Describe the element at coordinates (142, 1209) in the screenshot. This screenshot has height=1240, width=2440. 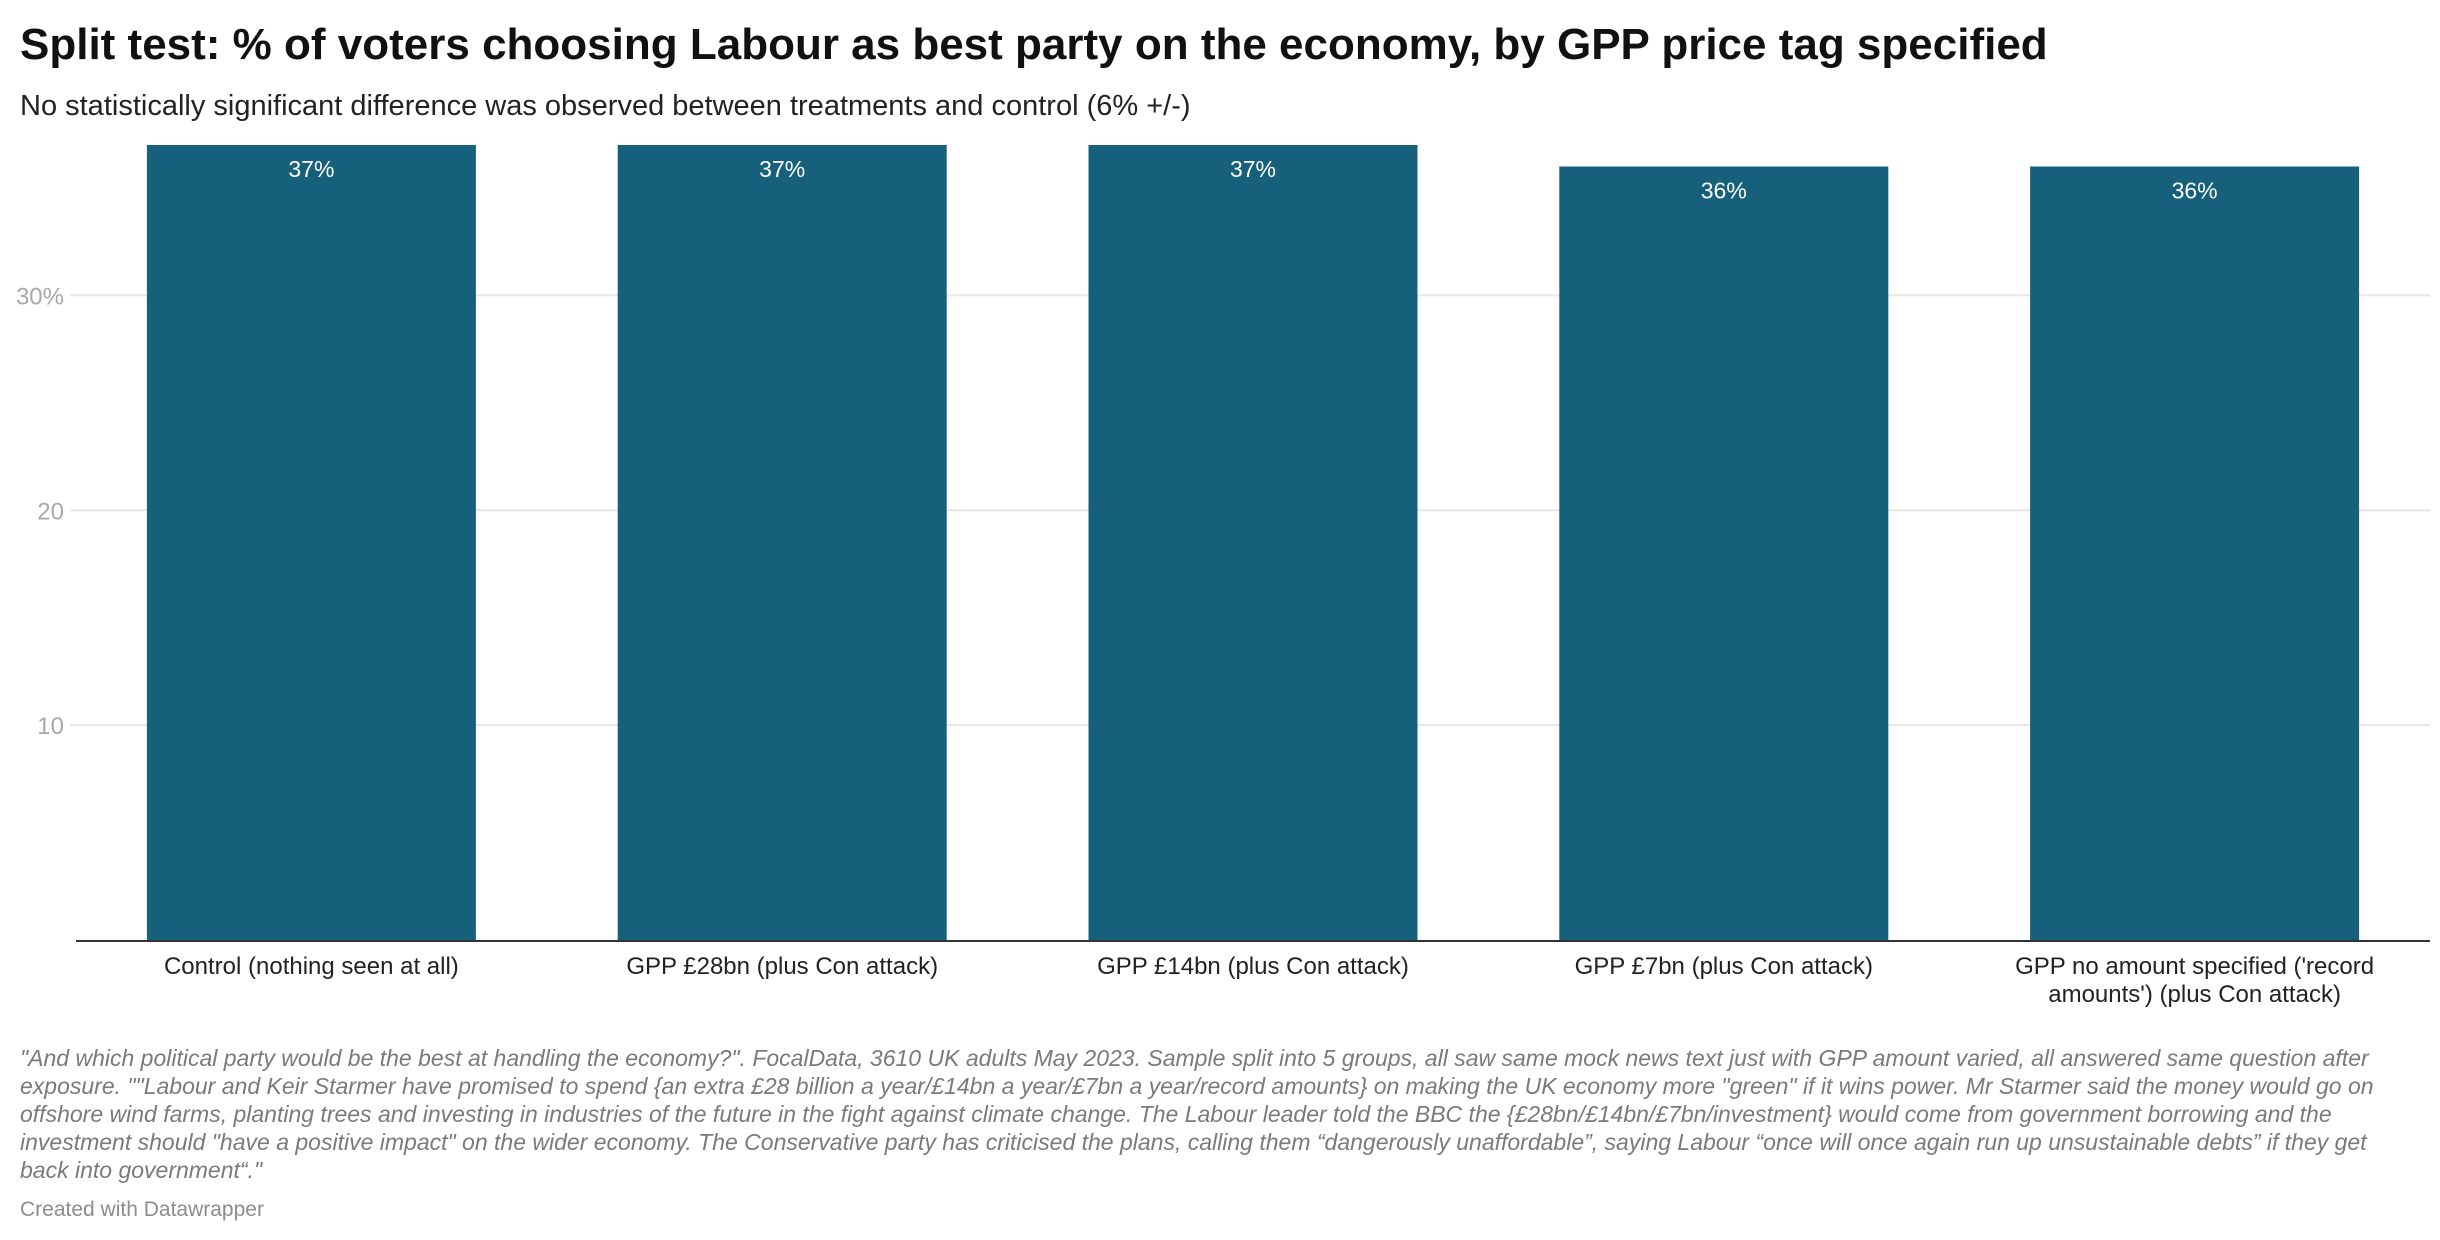
I see `datawrapper-credit: Created with Datawrapper` at that location.